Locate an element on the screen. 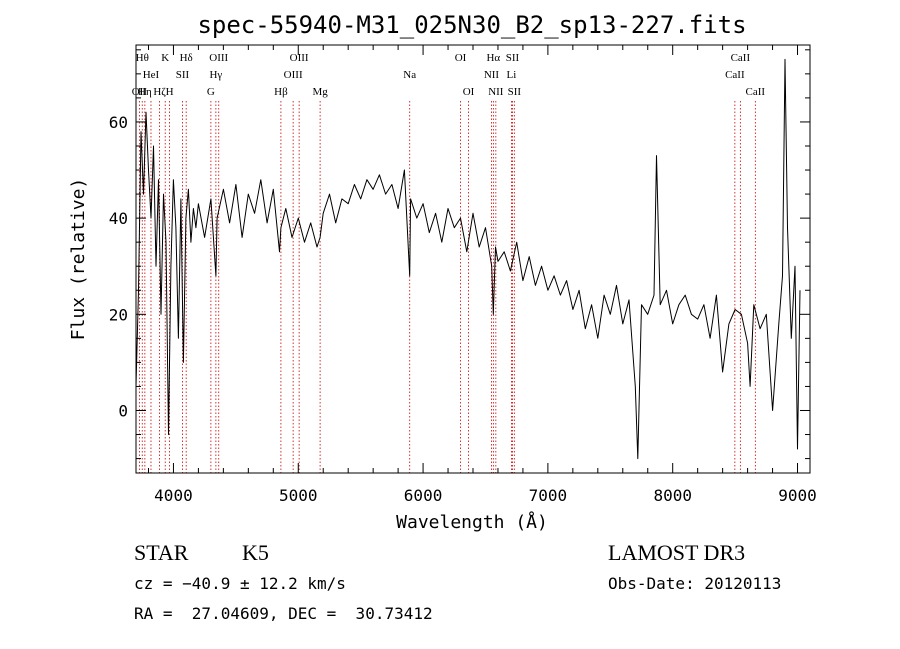  chart-title: spec-55940-M31_025N30_B2_sp13-227.fits is located at coordinates (471, 25).